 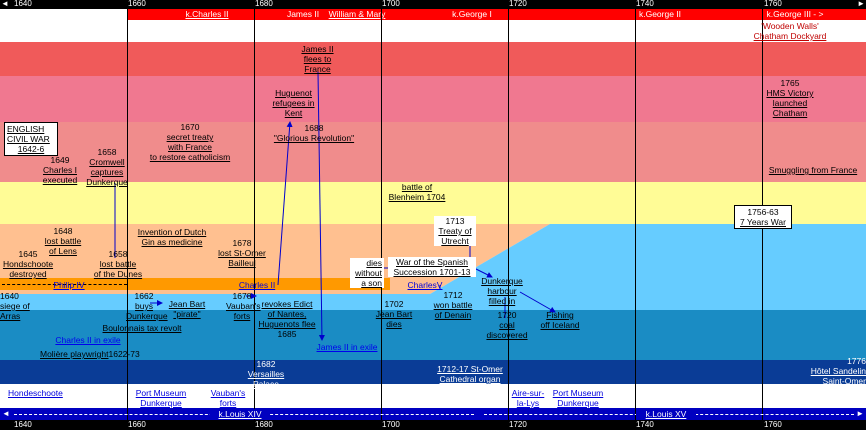 I want to click on jean-bart-pirate-label: Jean Bart "pirate", so click(x=187, y=309).